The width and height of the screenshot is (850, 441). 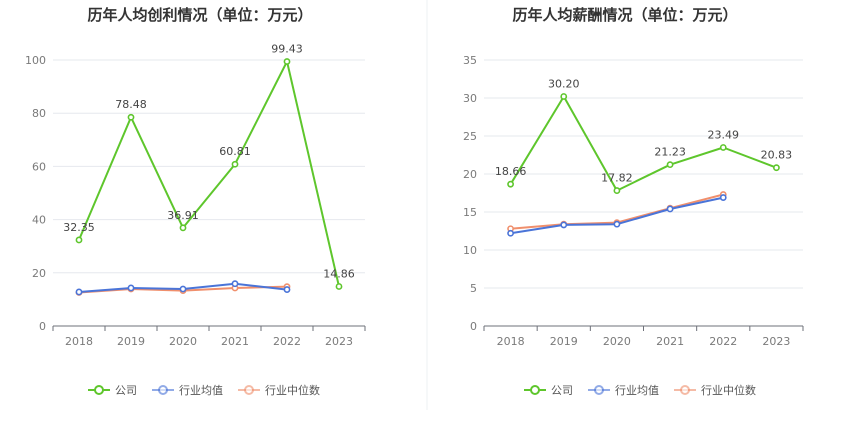 I want to click on chart-title: 历年人均薪酬情况（单位：万元）, so click(x=624, y=15).